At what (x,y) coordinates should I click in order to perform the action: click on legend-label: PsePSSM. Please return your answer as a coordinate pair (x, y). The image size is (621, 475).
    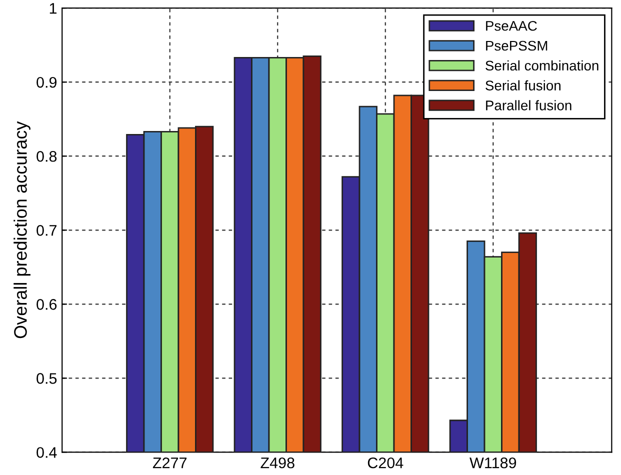
    Looking at the image, I should click on (517, 45).